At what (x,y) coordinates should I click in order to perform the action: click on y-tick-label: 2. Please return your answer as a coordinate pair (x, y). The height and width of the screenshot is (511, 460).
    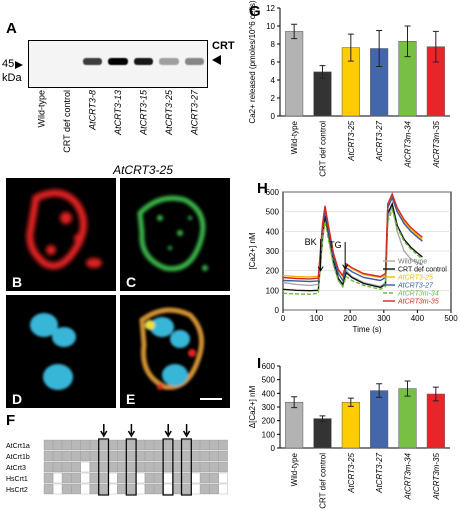
    Looking at the image, I should click on (273, 98).